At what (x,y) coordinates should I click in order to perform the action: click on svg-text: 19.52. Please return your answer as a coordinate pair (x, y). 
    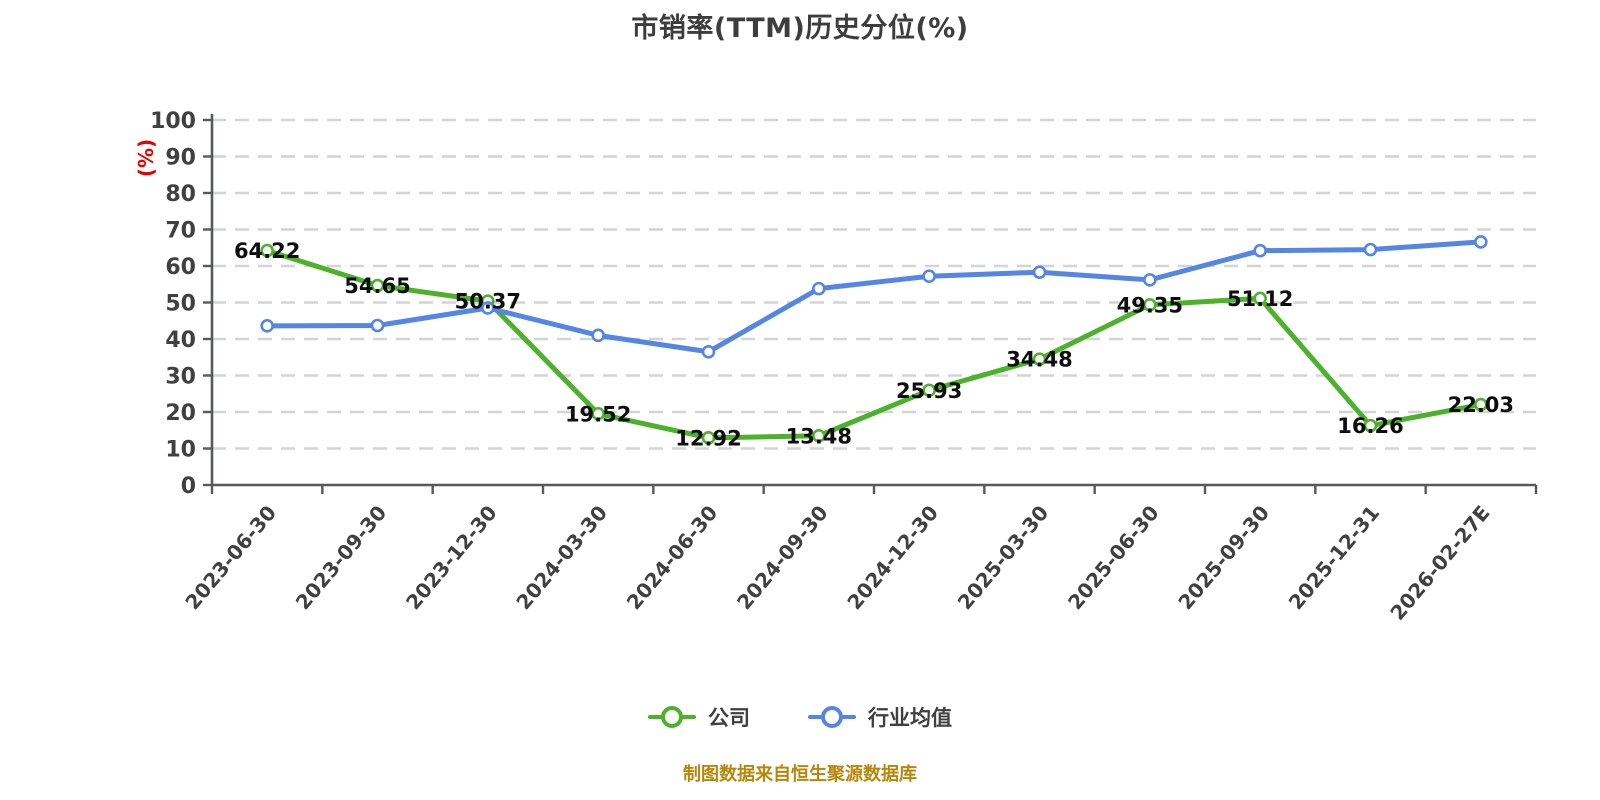
    Looking at the image, I should click on (598, 414).